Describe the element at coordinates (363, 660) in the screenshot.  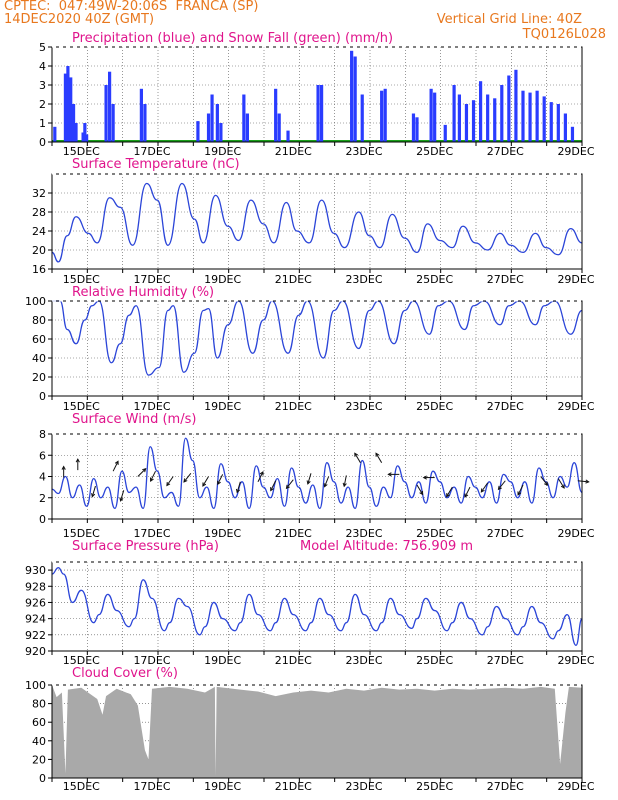
I see `pressure-xtick-label: 23DEC` at that location.